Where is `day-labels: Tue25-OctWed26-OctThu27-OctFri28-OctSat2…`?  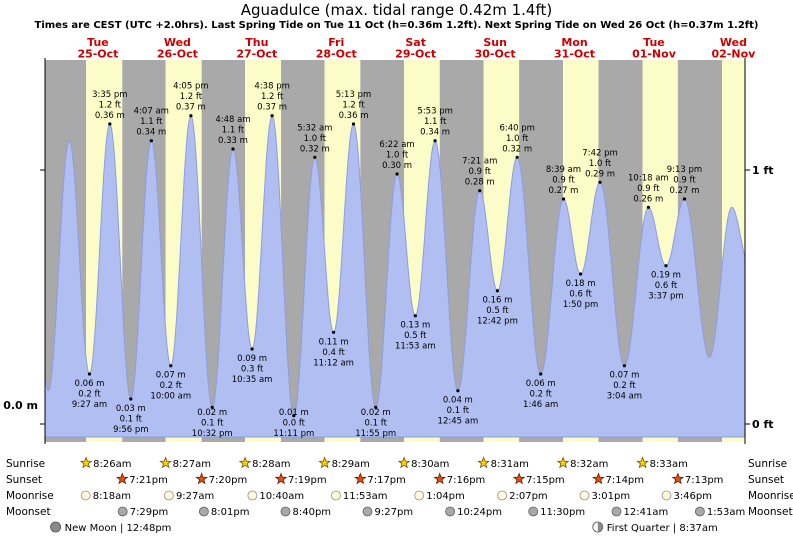 day-labels: Tue25-OctWed26-OctThu27-OctFri28-OctSat2… is located at coordinates (416, 48).